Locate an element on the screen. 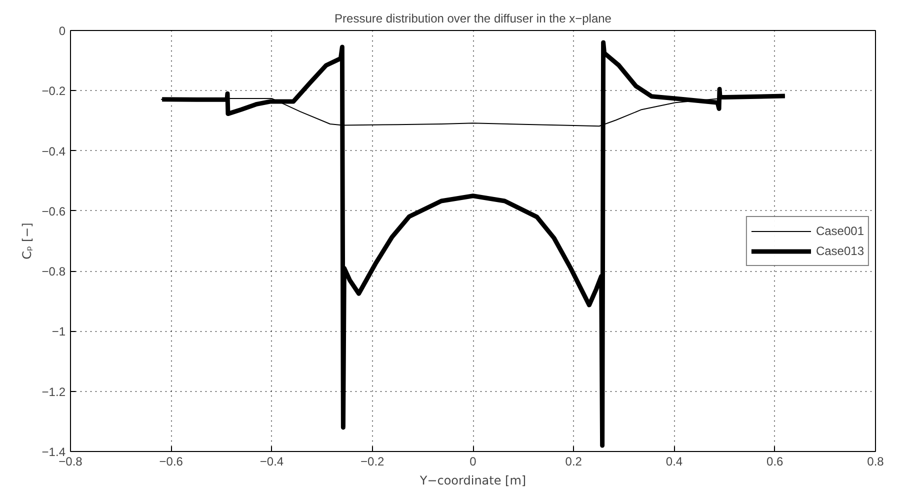  y-tick-label: −0.4 is located at coordinates (54, 151).